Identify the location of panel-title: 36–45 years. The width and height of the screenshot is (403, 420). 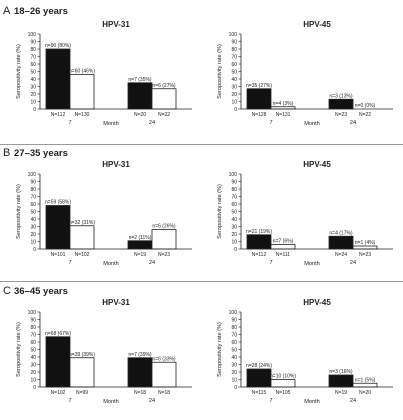
(41, 291).